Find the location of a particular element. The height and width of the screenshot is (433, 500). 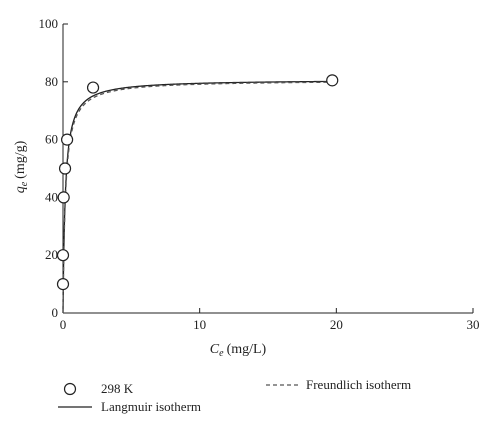

x-tick-label: 30 is located at coordinates (473, 324).